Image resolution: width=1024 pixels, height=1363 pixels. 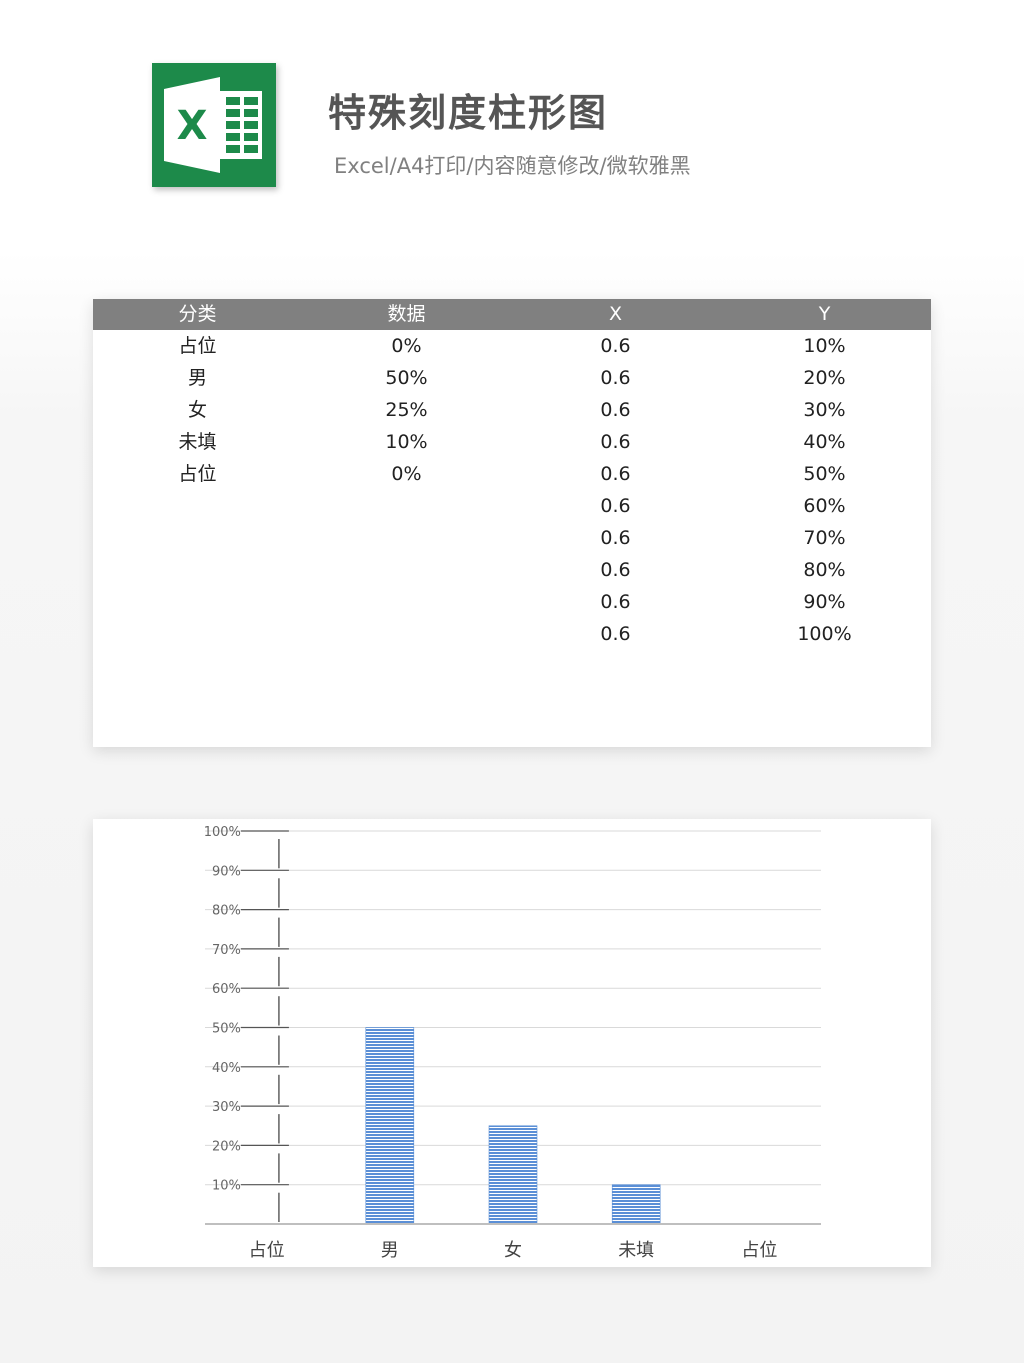 I want to click on page-subtitle: Excel/A4打印/内容随意修改/微软雅黑, so click(x=512, y=166).